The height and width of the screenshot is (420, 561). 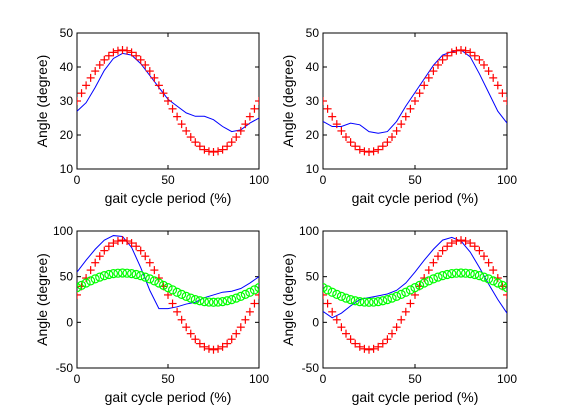 What do you see at coordinates (67, 135) in the screenshot?
I see `y-tick-label: 20` at bounding box center [67, 135].